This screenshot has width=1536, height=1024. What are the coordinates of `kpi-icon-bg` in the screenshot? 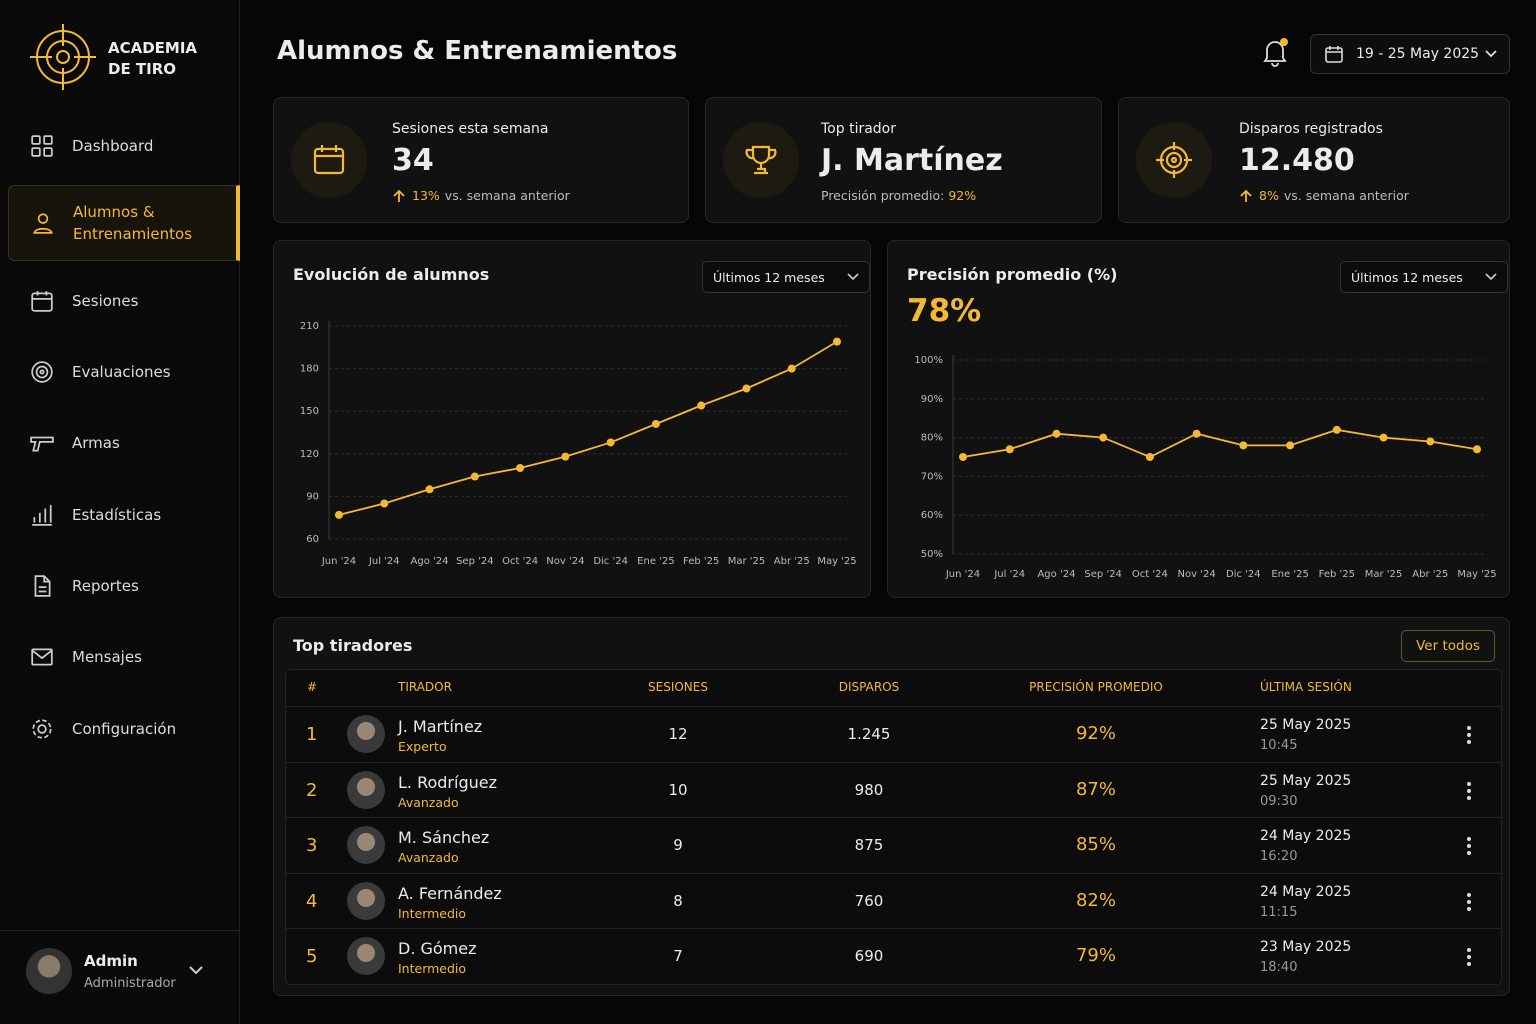 It's located at (761, 160).